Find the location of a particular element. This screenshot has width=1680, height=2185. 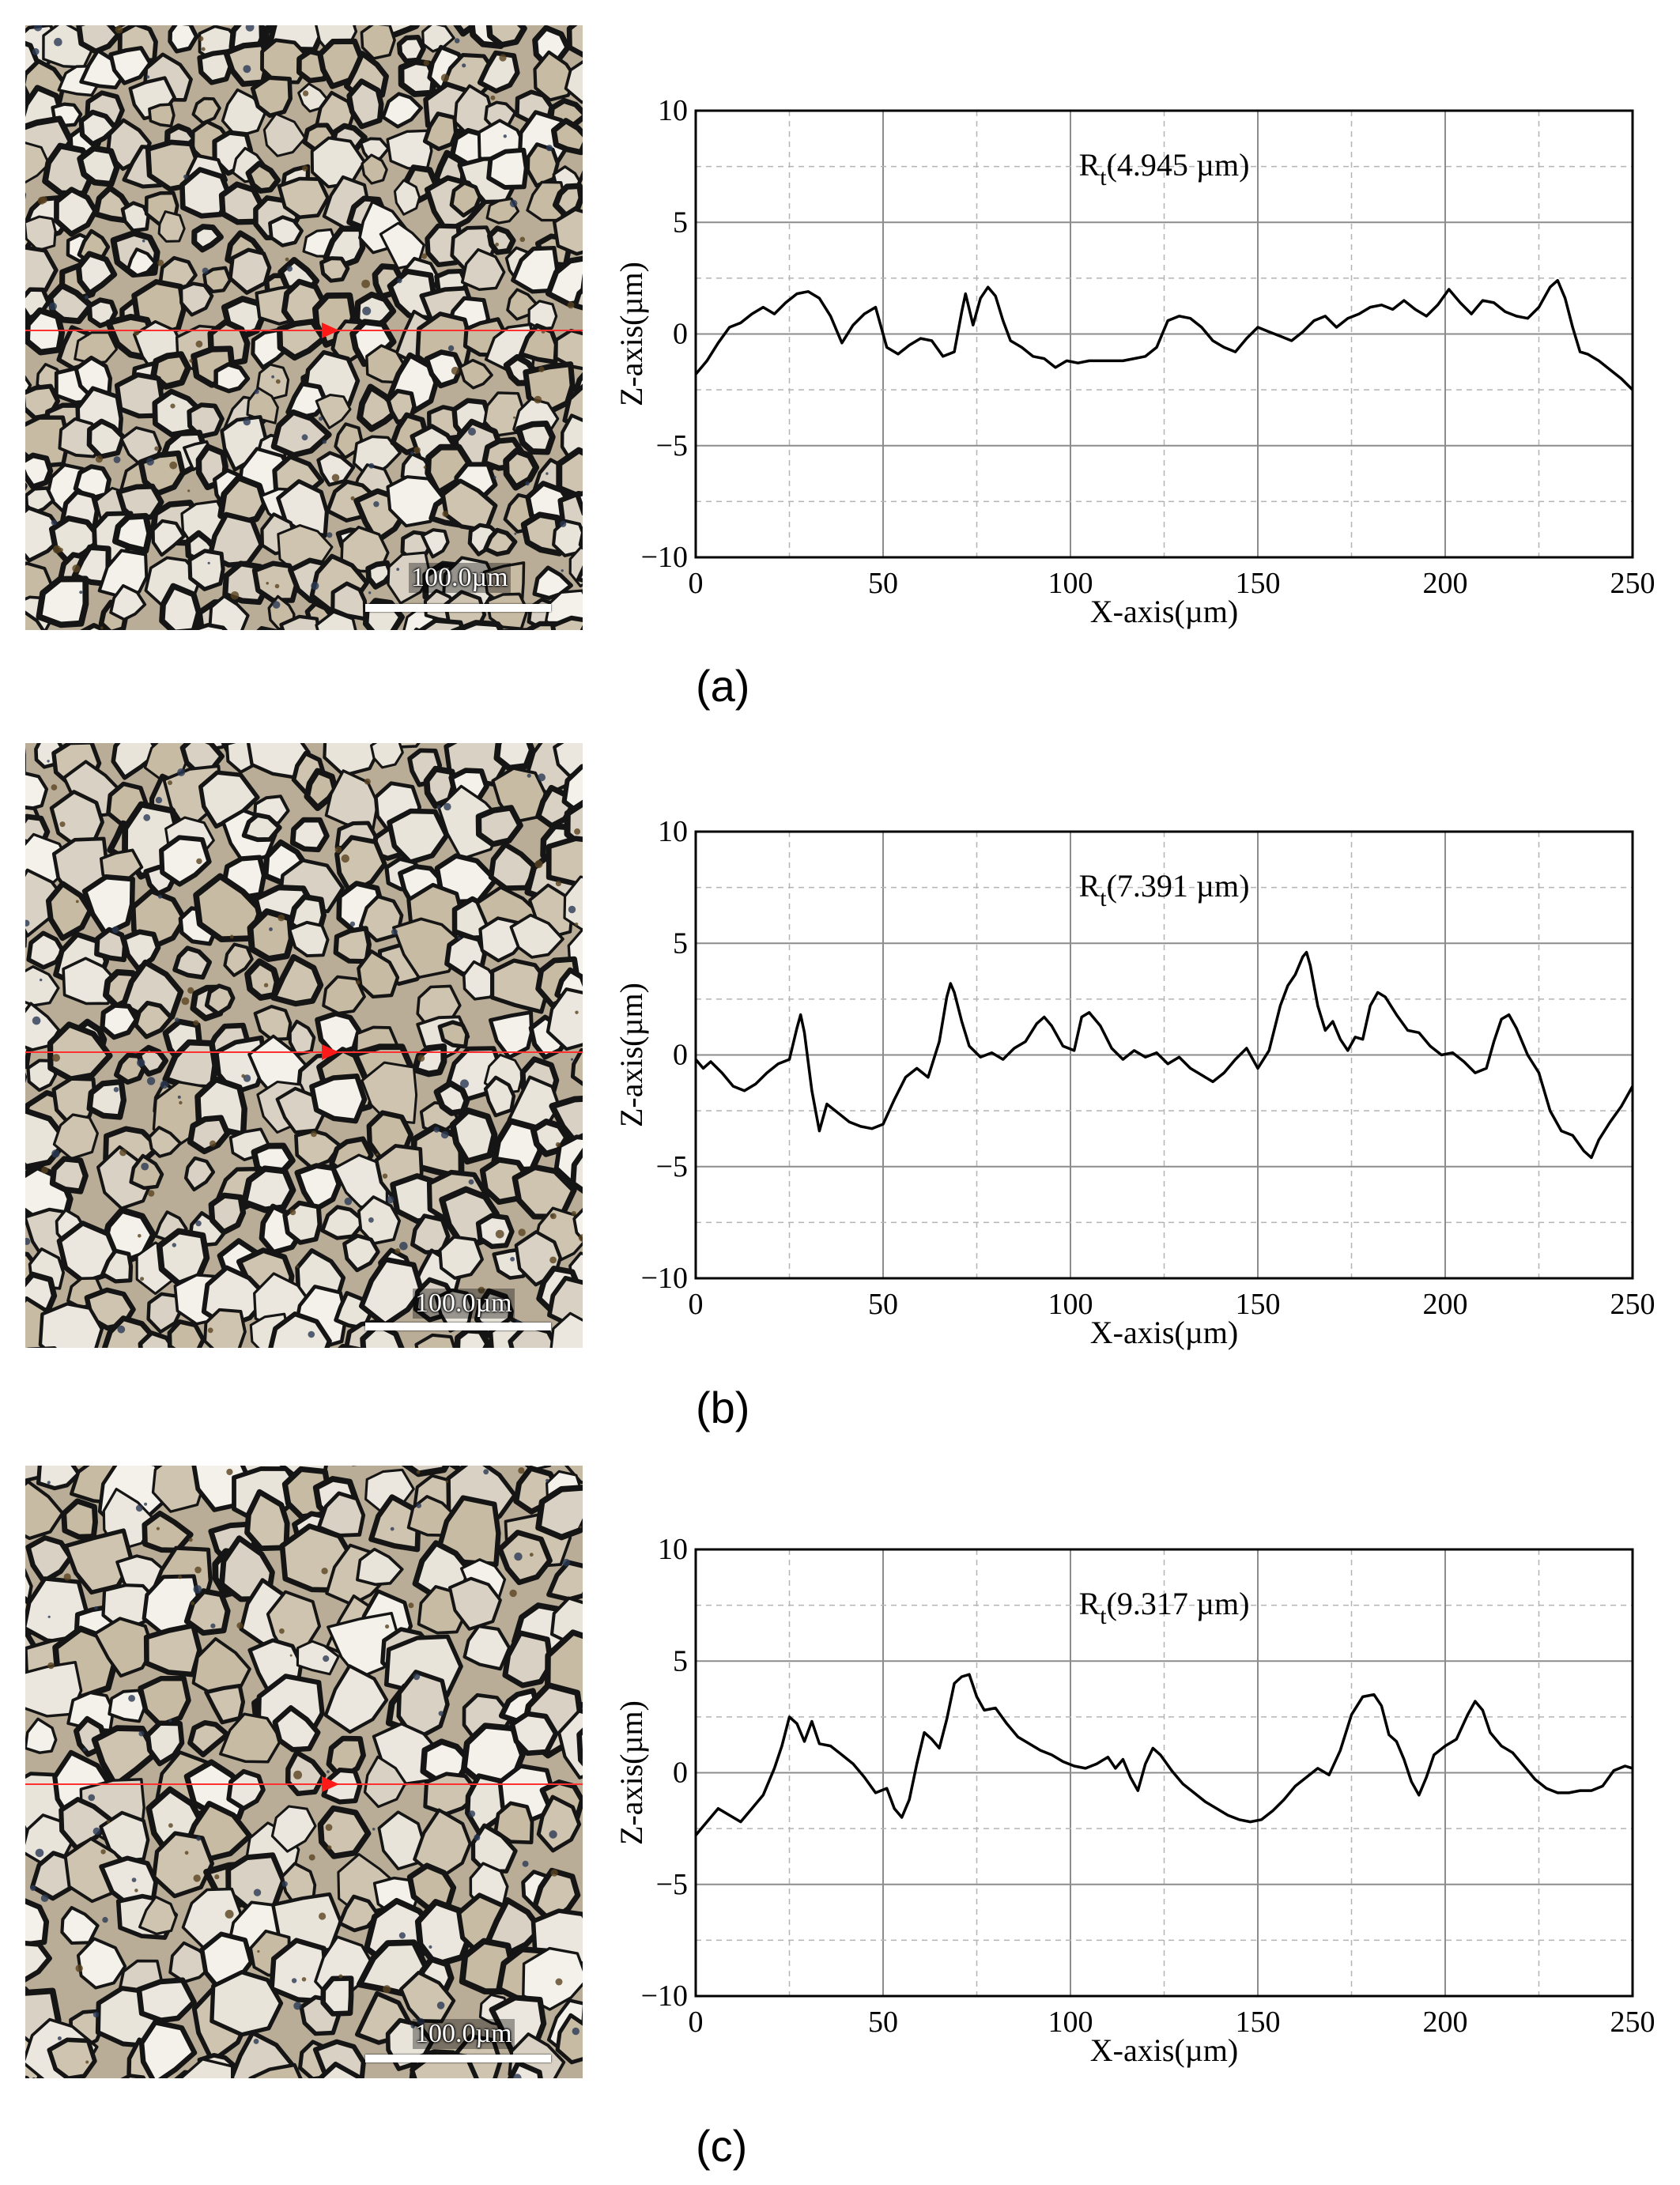

rt-annotation: Rt(9.317 µm) is located at coordinates (1164, 1607).